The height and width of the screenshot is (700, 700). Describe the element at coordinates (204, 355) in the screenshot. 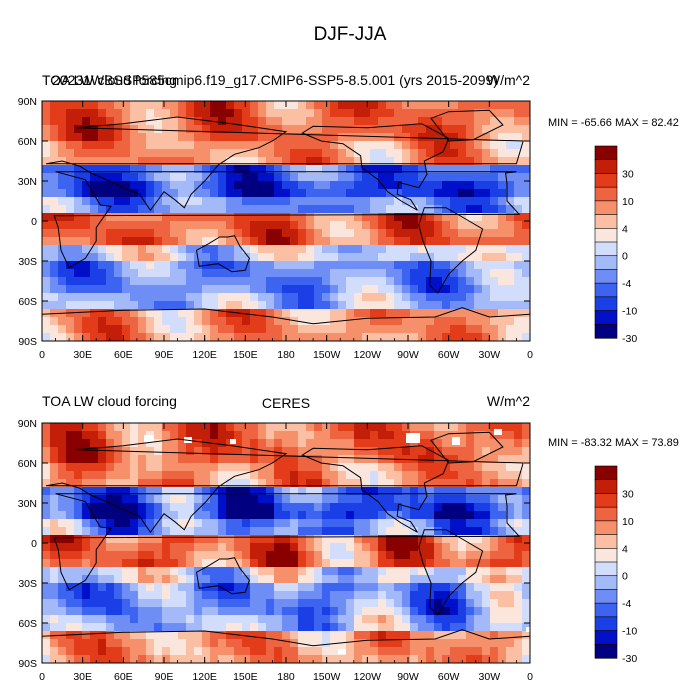

I see `x-tick-label: 120E` at that location.